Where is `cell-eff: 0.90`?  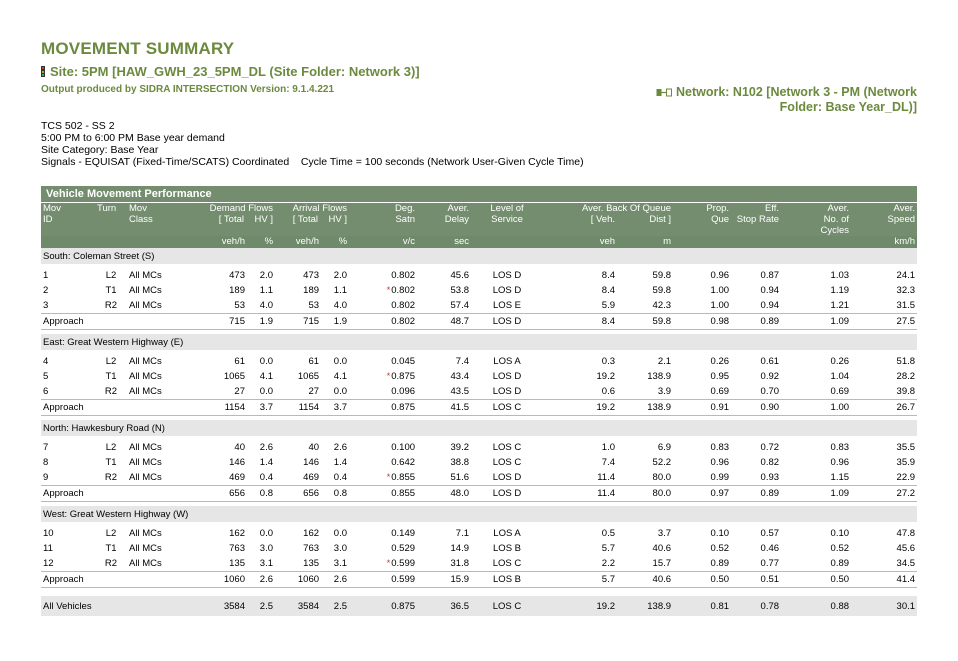 cell-eff: 0.90 is located at coordinates (756, 407).